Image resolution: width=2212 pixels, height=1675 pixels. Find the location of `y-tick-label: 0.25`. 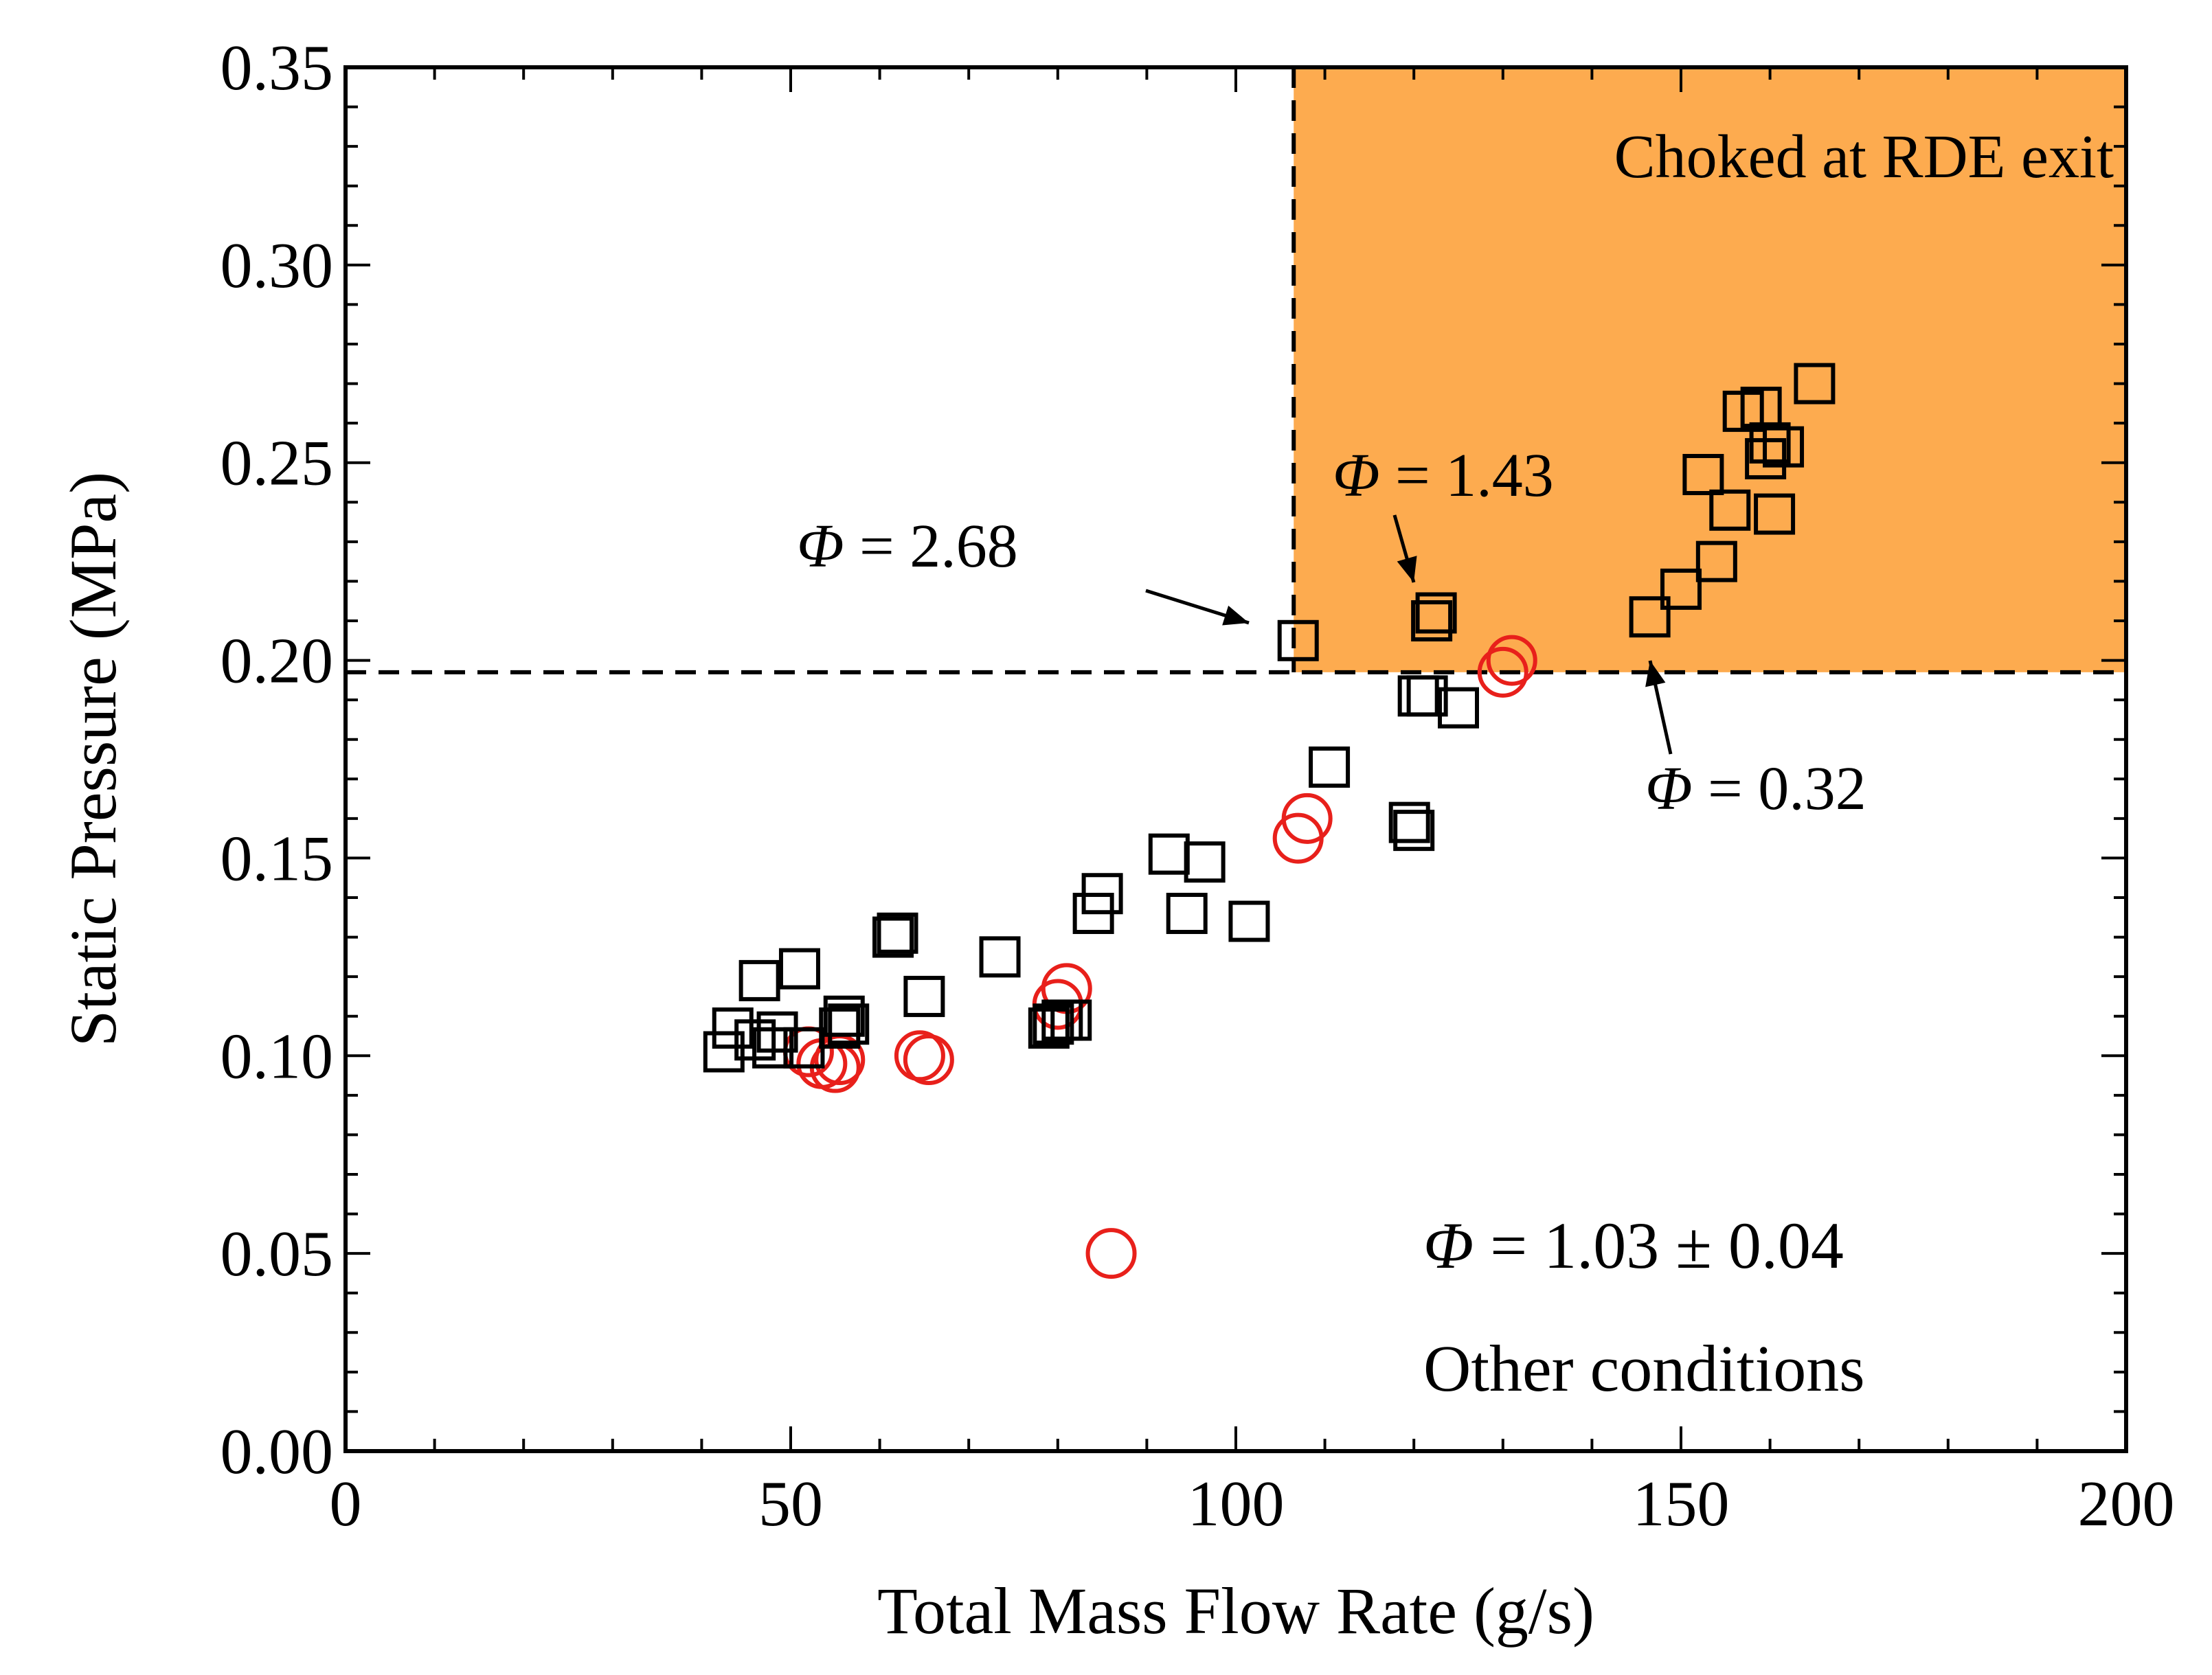

y-tick-label: 0.25 is located at coordinates (278, 463).